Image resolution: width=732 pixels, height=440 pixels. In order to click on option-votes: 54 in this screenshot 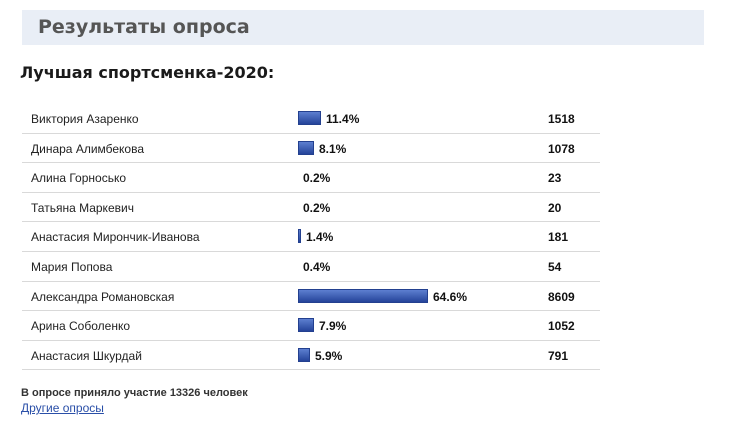, I will do `click(555, 266)`.